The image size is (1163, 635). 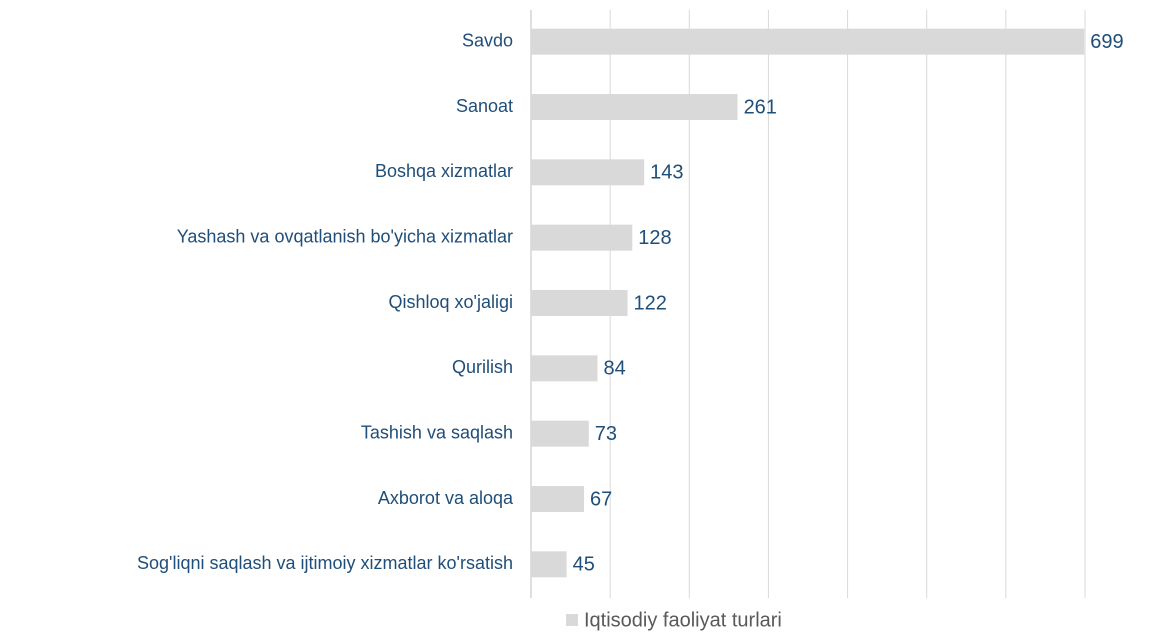 I want to click on category-label: Qishloq xo'jaligi, so click(x=451, y=302).